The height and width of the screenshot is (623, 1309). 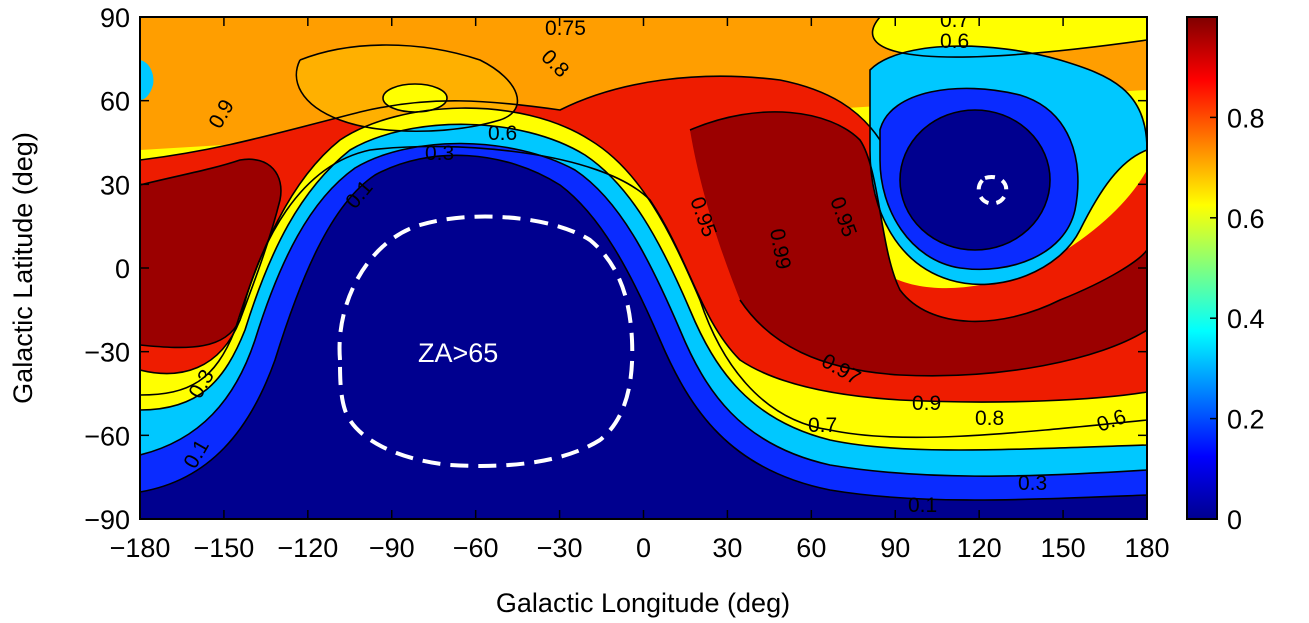 I want to click on za65-boundary-small, so click(x=992, y=190).